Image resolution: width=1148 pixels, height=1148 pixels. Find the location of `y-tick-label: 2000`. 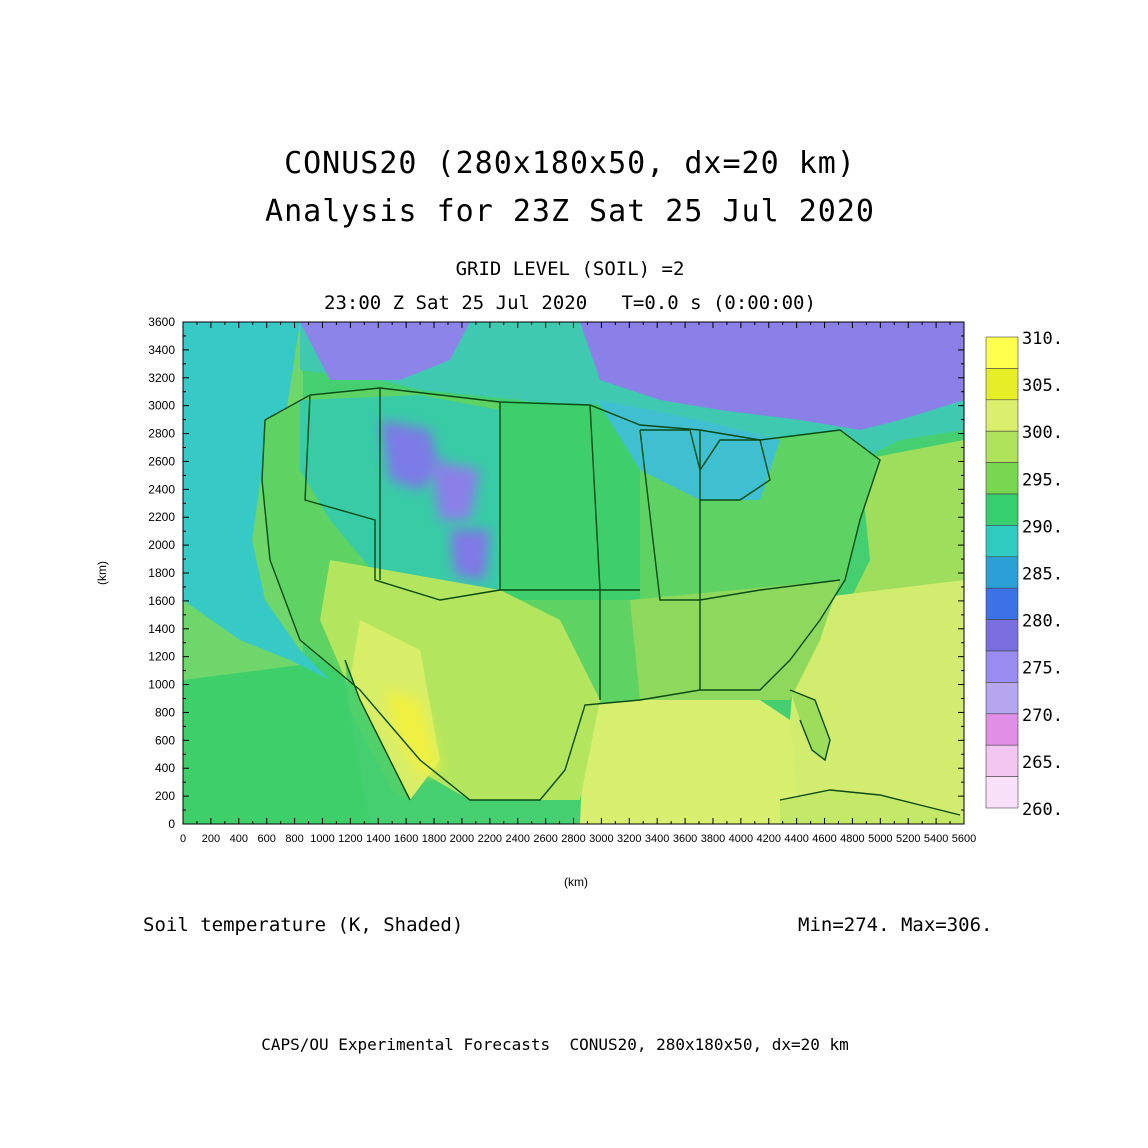

y-tick-label: 2000 is located at coordinates (161, 545).